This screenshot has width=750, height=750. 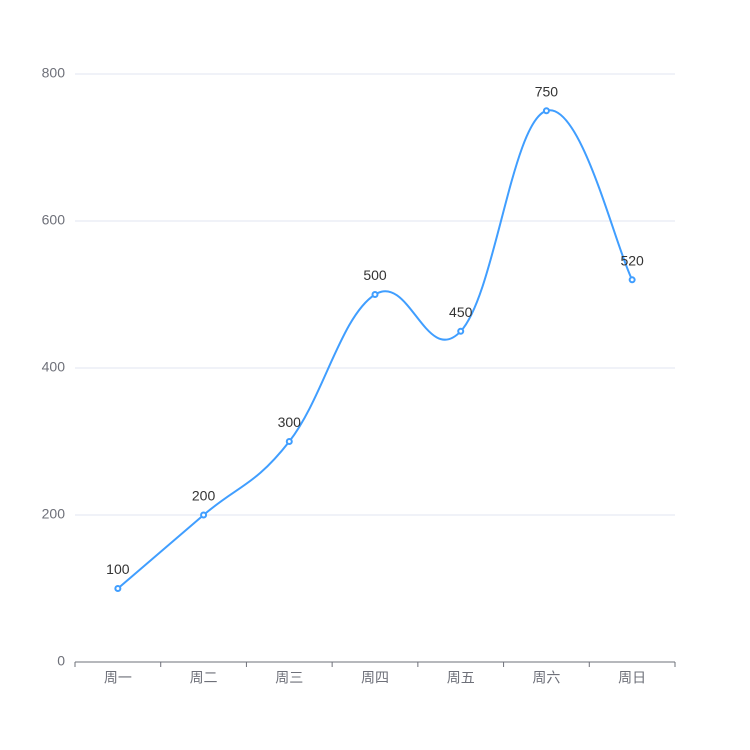 What do you see at coordinates (632, 678) in the screenshot?
I see `x-tick-label: 周日` at bounding box center [632, 678].